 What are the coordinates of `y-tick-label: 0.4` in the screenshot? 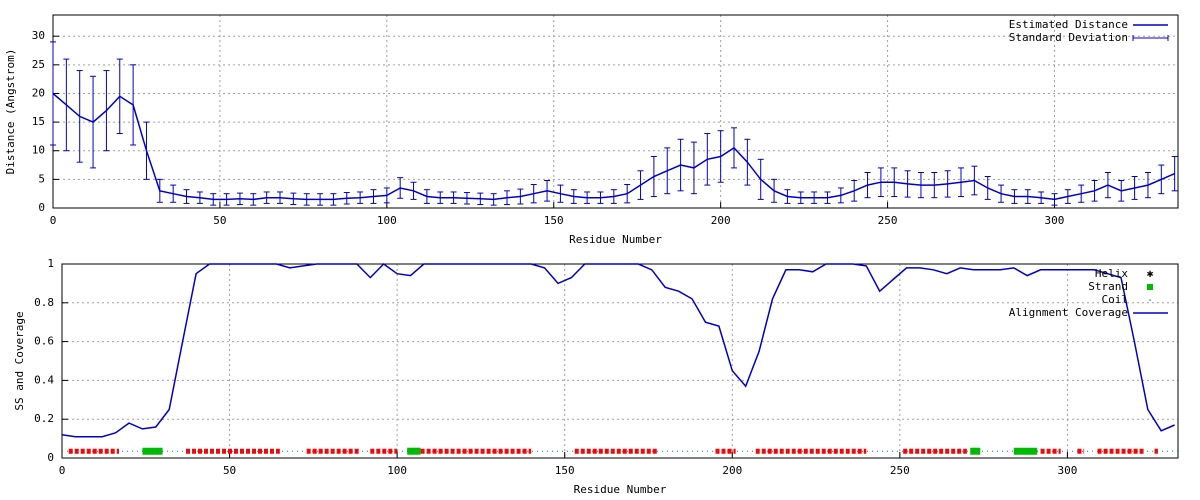 It's located at (44, 379).